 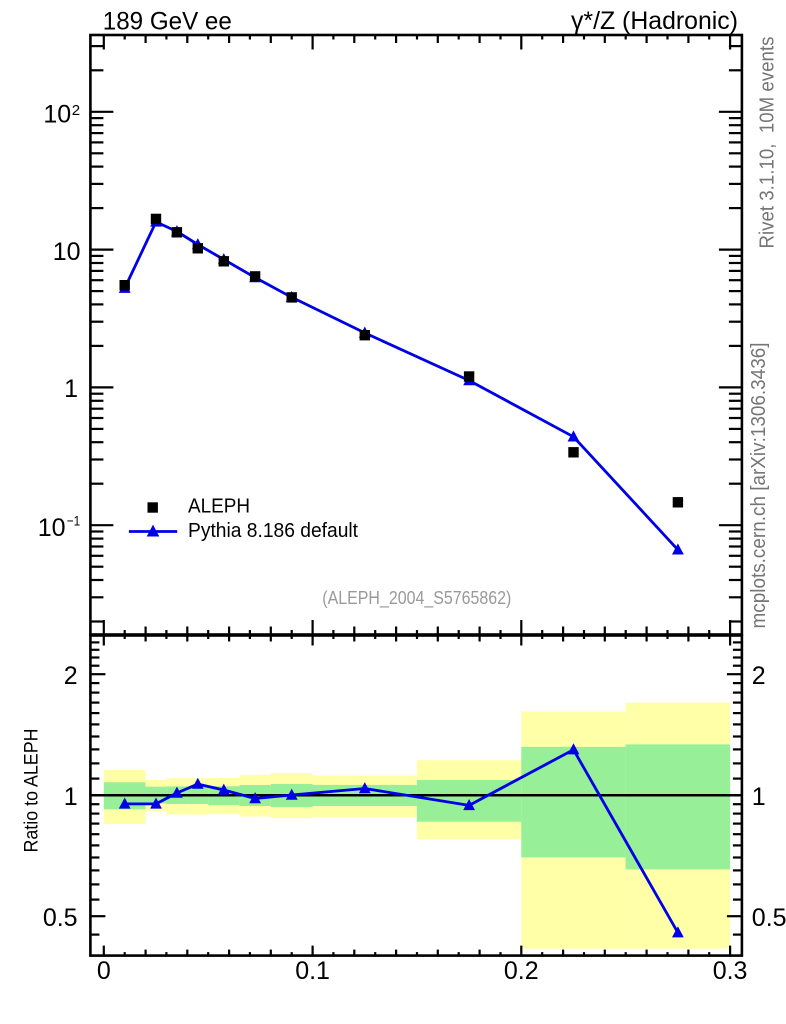 I want to click on svg-text:mcplots.cern.ch [arXiv:1306.34: mcplots.cern.ch [arXiv:1306.3436], so click(x=759, y=486).